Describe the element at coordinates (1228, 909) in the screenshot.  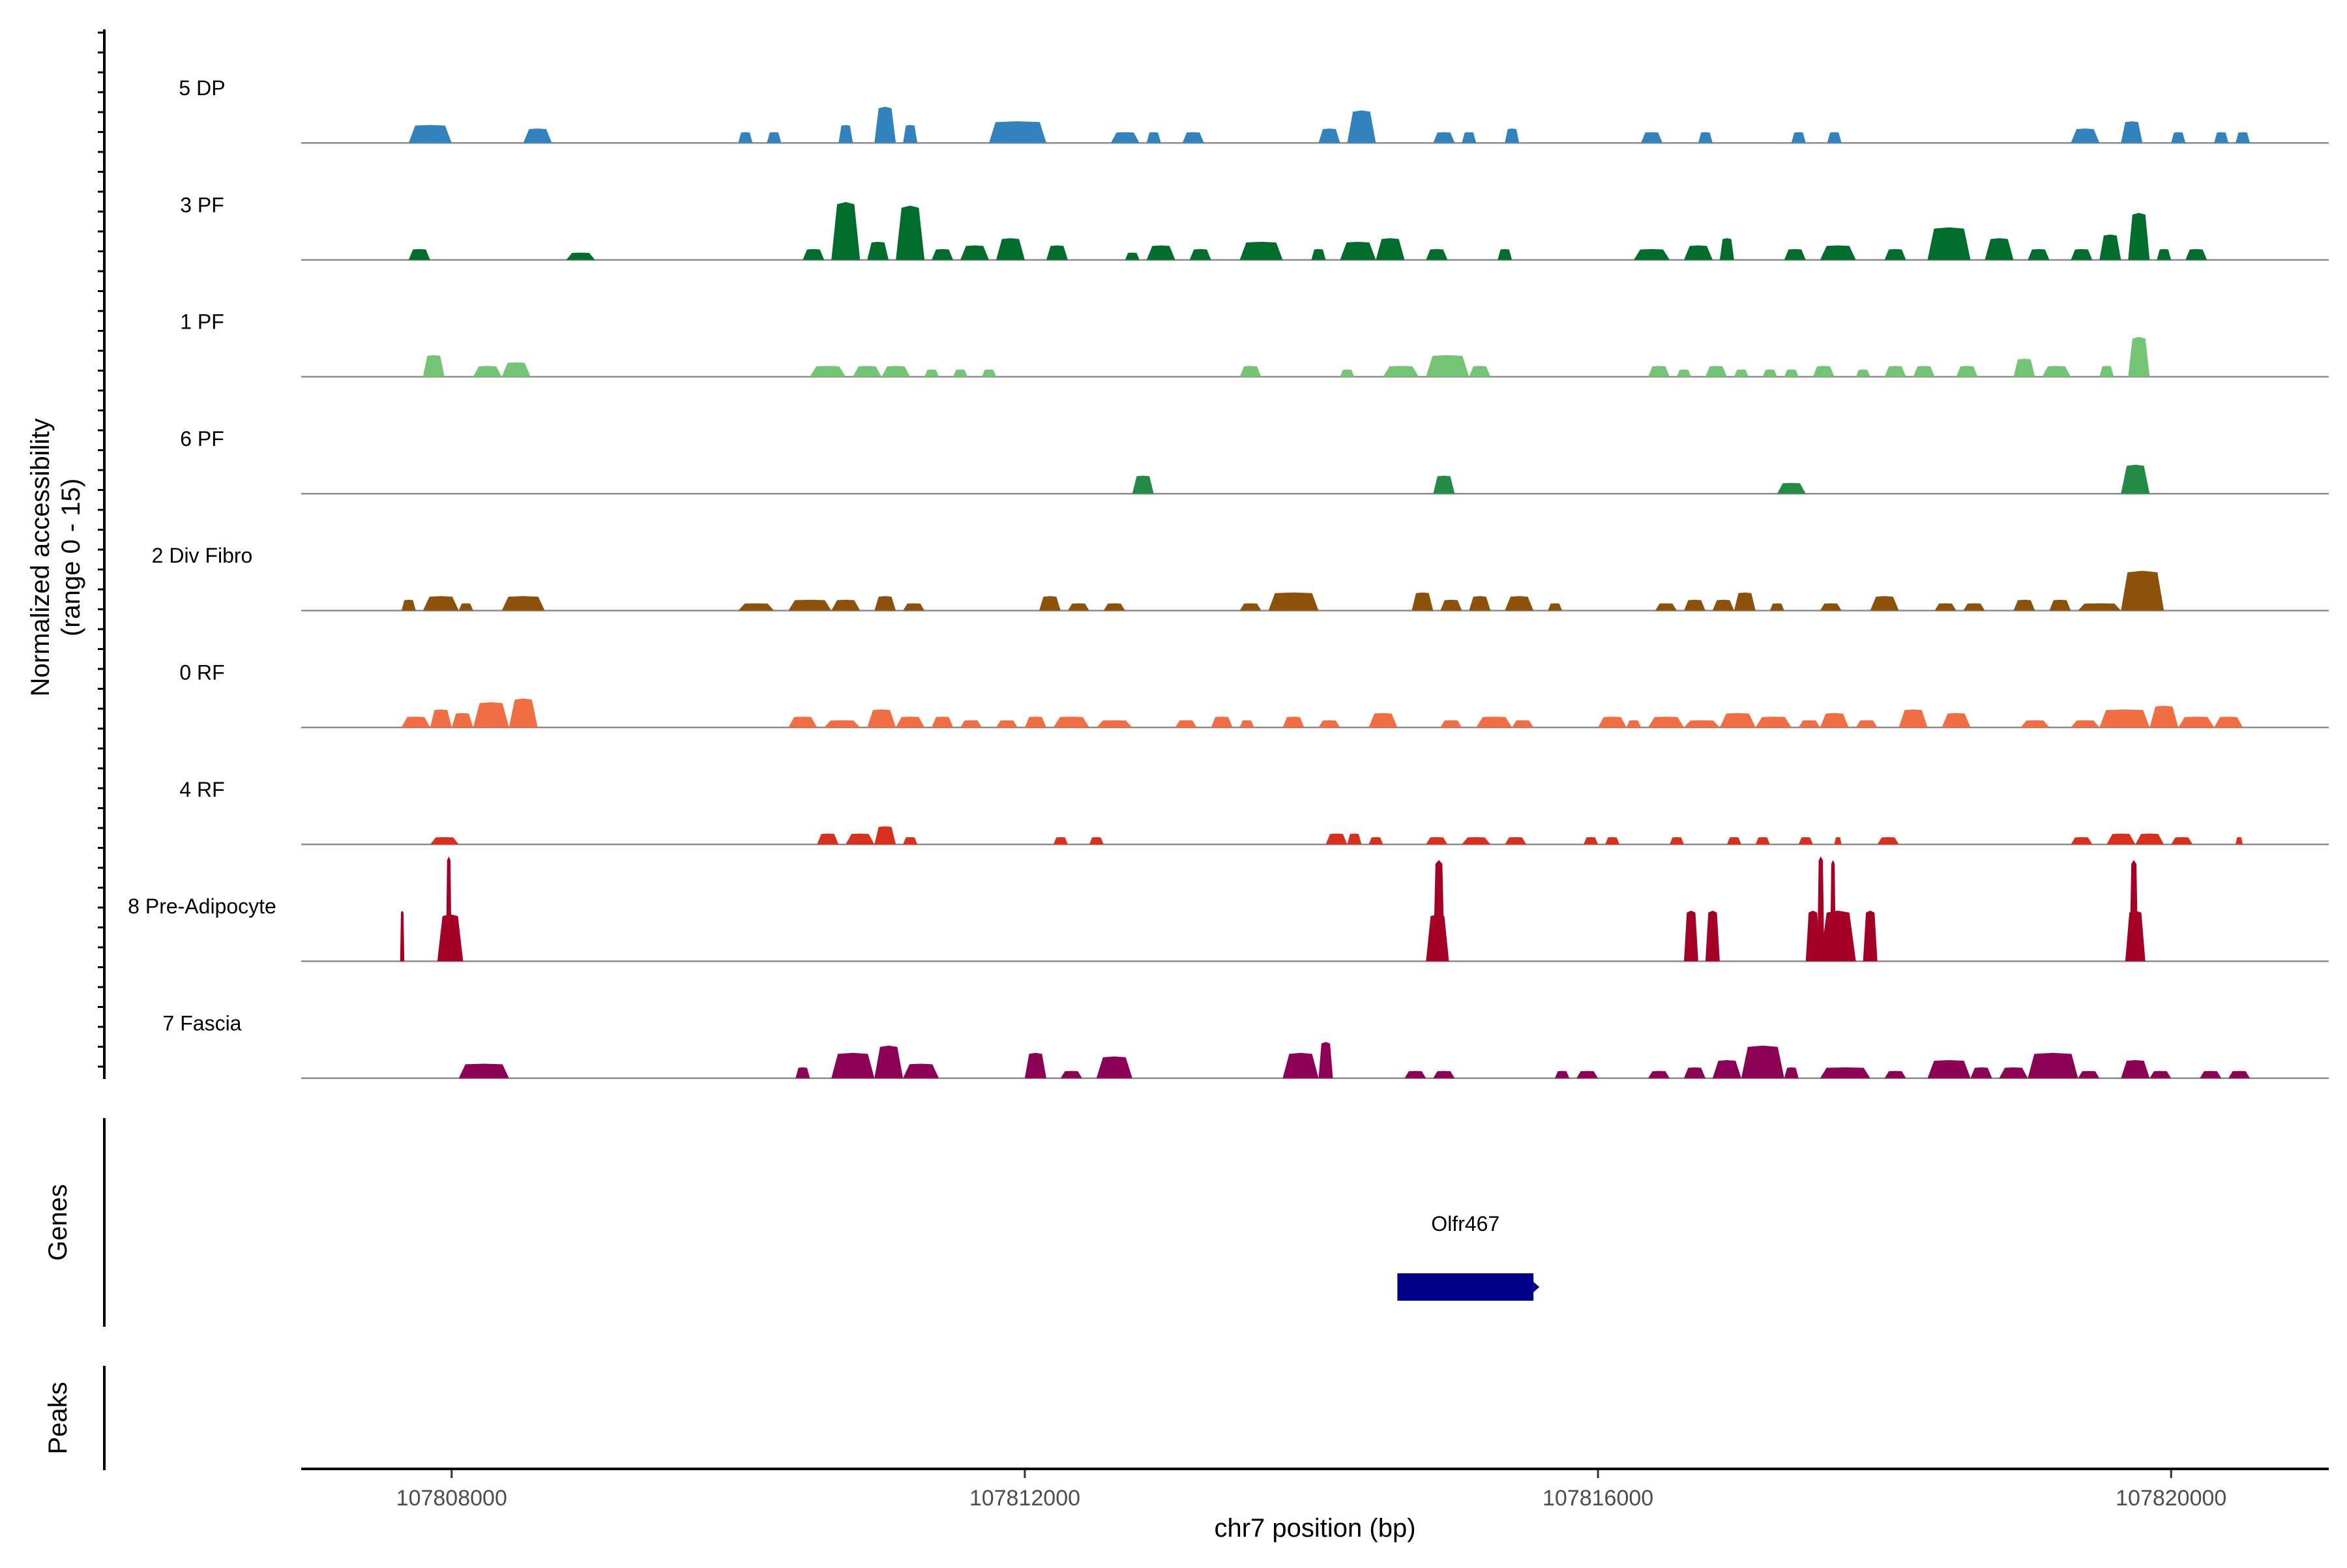
I see `track-8-pre-adipocyte: 8 Pre-Adipocyte` at that location.